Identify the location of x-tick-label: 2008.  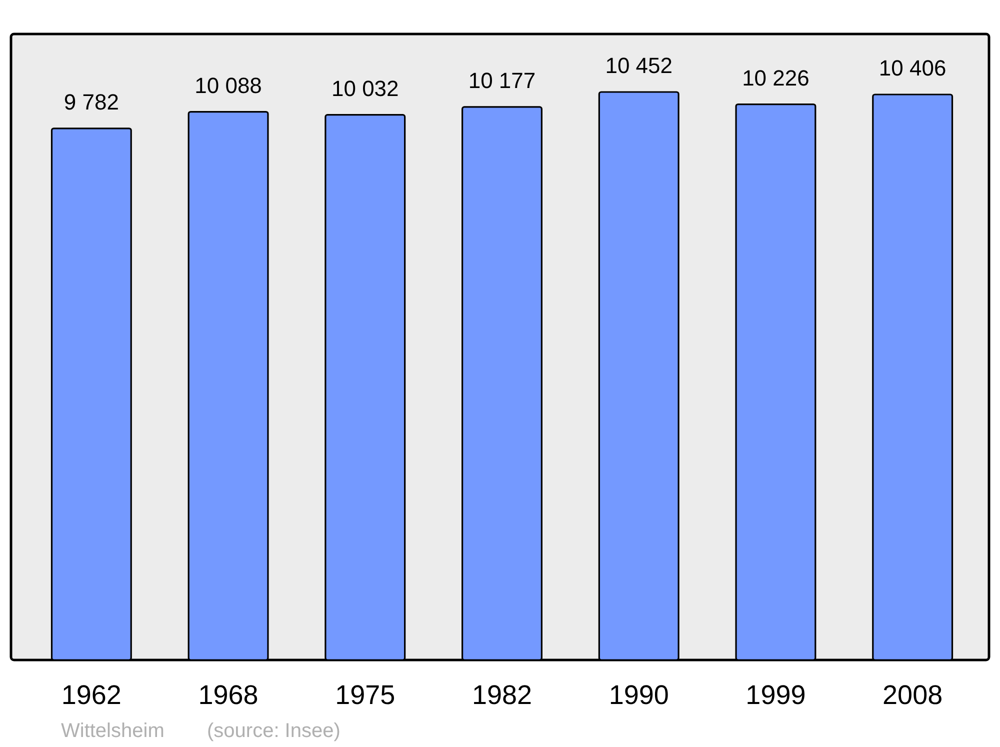
(912, 695).